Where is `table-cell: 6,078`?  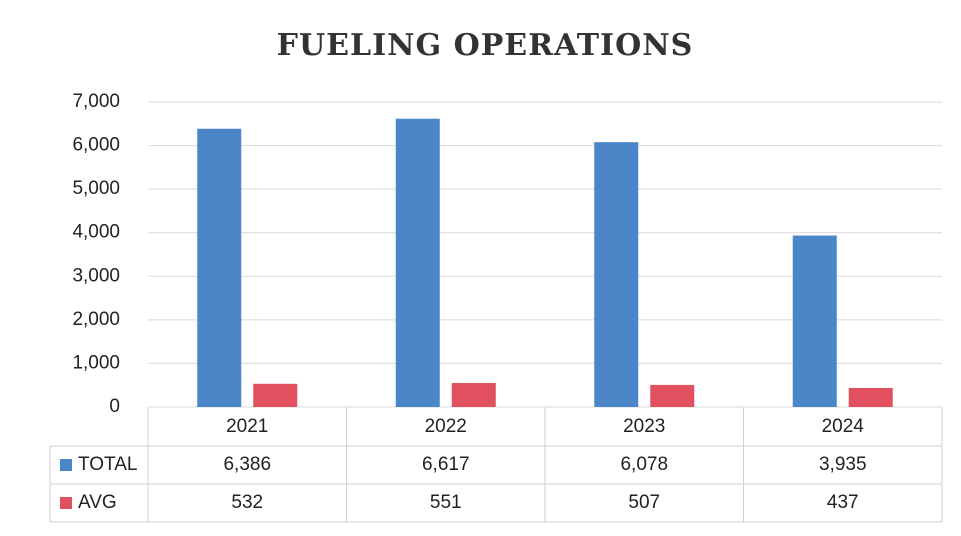
table-cell: 6,078 is located at coordinates (644, 464).